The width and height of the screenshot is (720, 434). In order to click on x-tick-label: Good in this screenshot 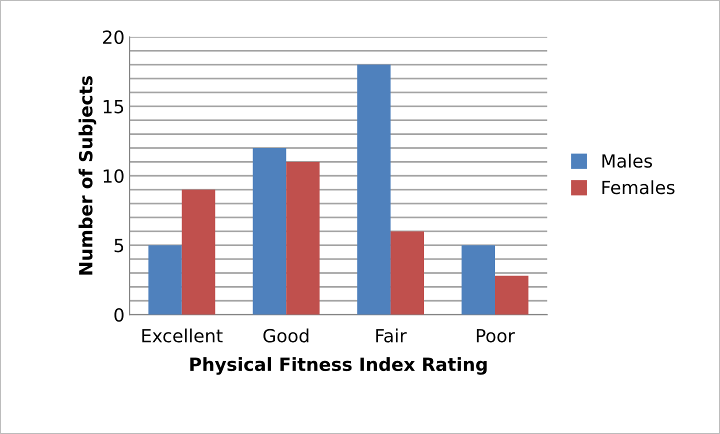, I will do `click(285, 335)`.